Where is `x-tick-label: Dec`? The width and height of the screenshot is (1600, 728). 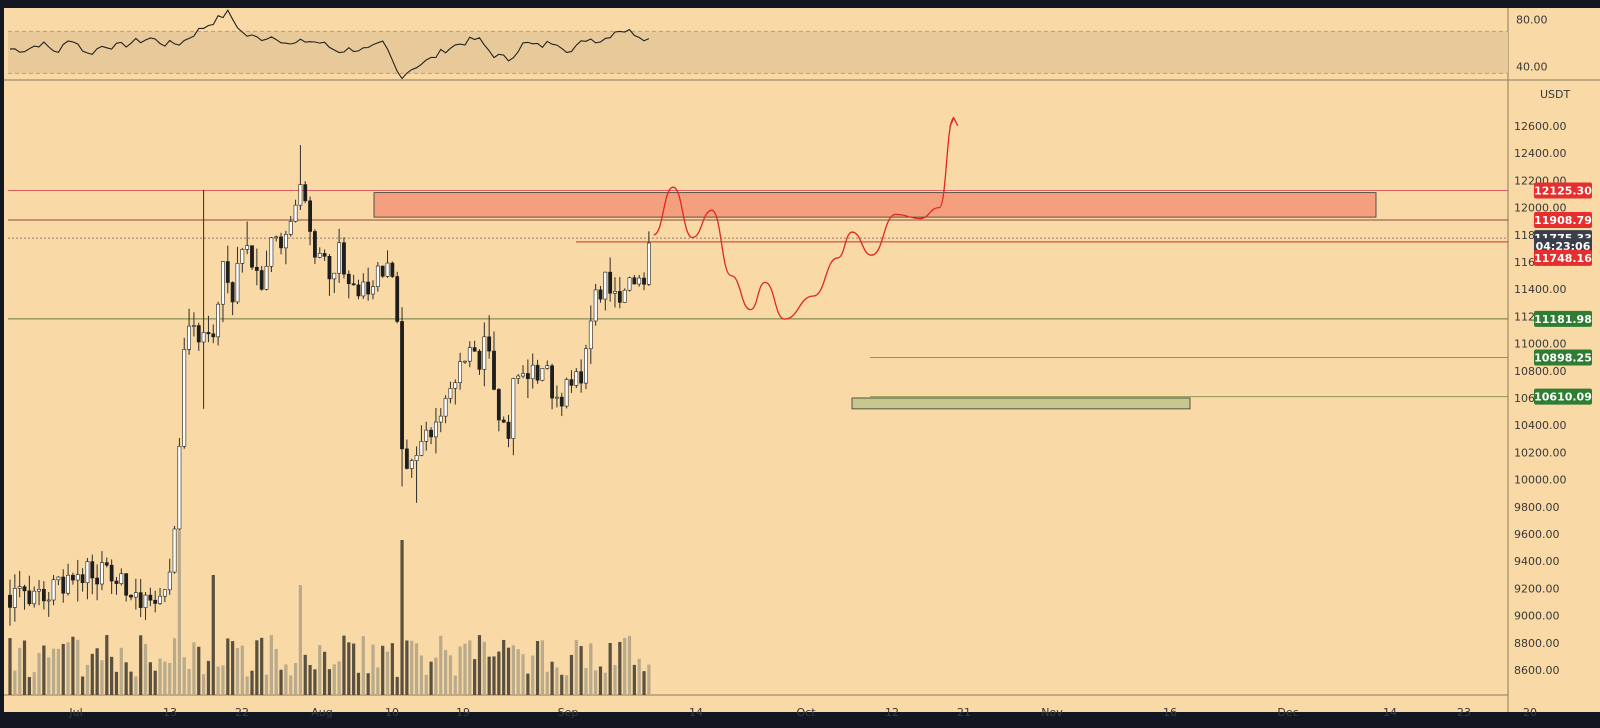
x-tick-label: Dec is located at coordinates (1287, 712).